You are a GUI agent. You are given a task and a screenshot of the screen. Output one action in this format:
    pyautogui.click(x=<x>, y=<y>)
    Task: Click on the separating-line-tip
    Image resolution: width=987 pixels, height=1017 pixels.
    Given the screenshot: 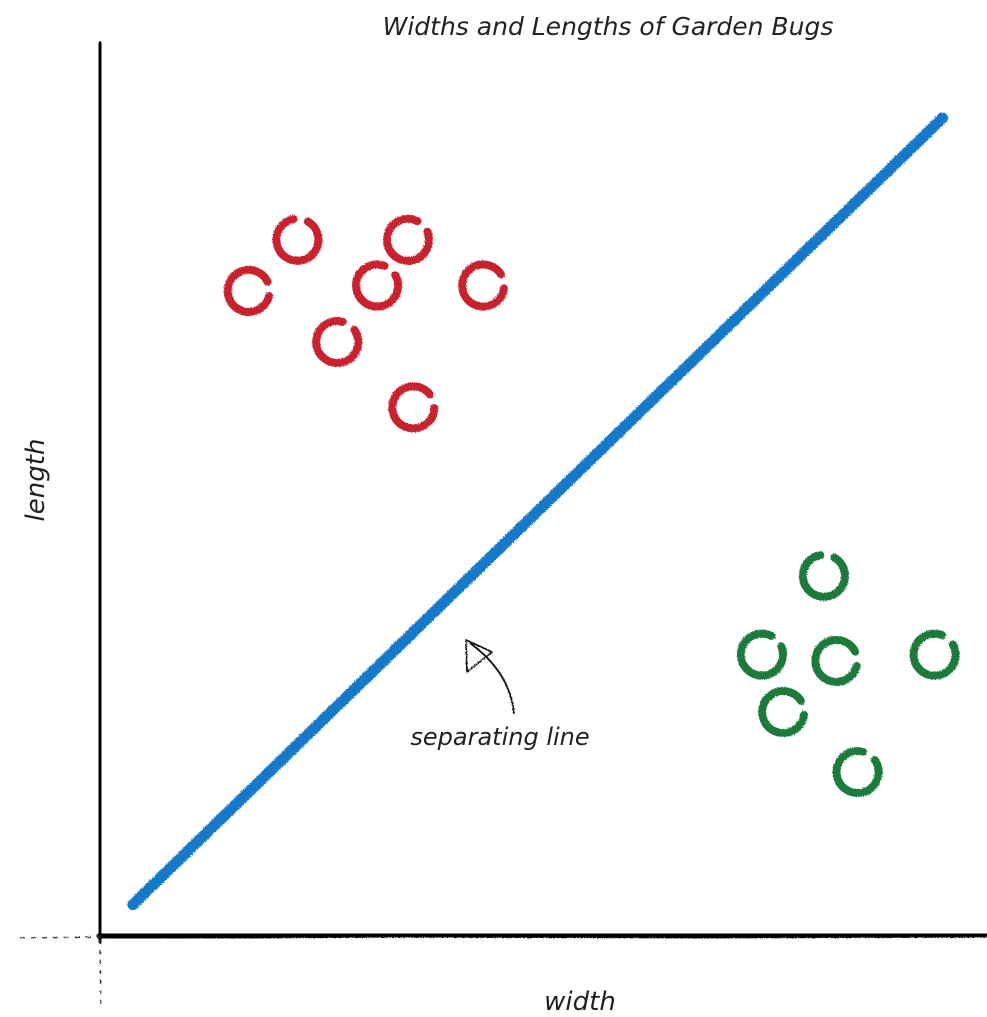 What is the action you would take?
    pyautogui.click(x=902, y=157)
    